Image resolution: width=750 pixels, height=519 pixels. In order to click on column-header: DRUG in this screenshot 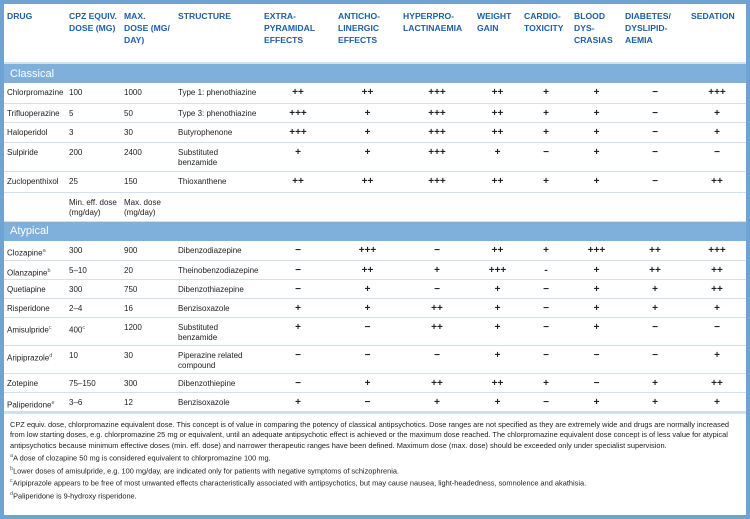, I will do `click(35, 34)`.